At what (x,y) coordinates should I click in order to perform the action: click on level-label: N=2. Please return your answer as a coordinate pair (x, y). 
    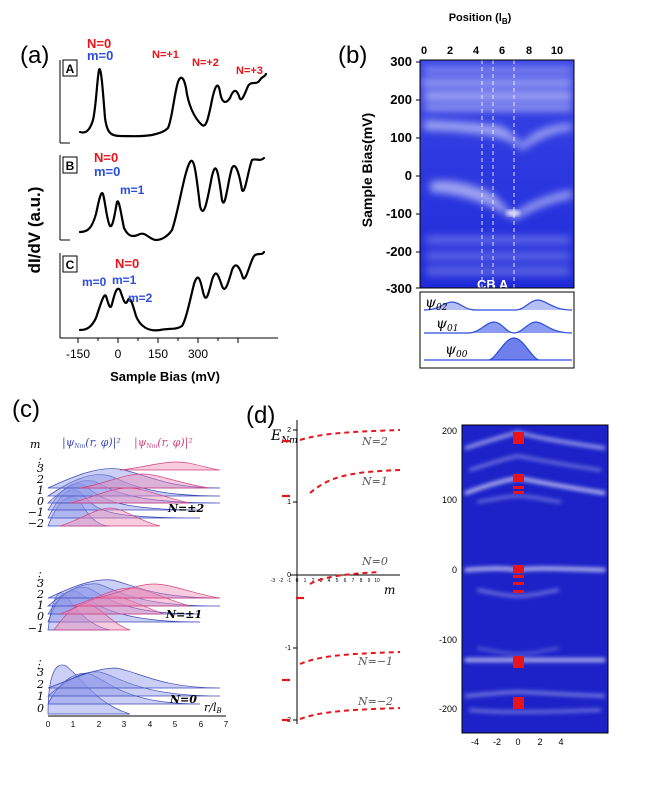
    Looking at the image, I should click on (374, 441).